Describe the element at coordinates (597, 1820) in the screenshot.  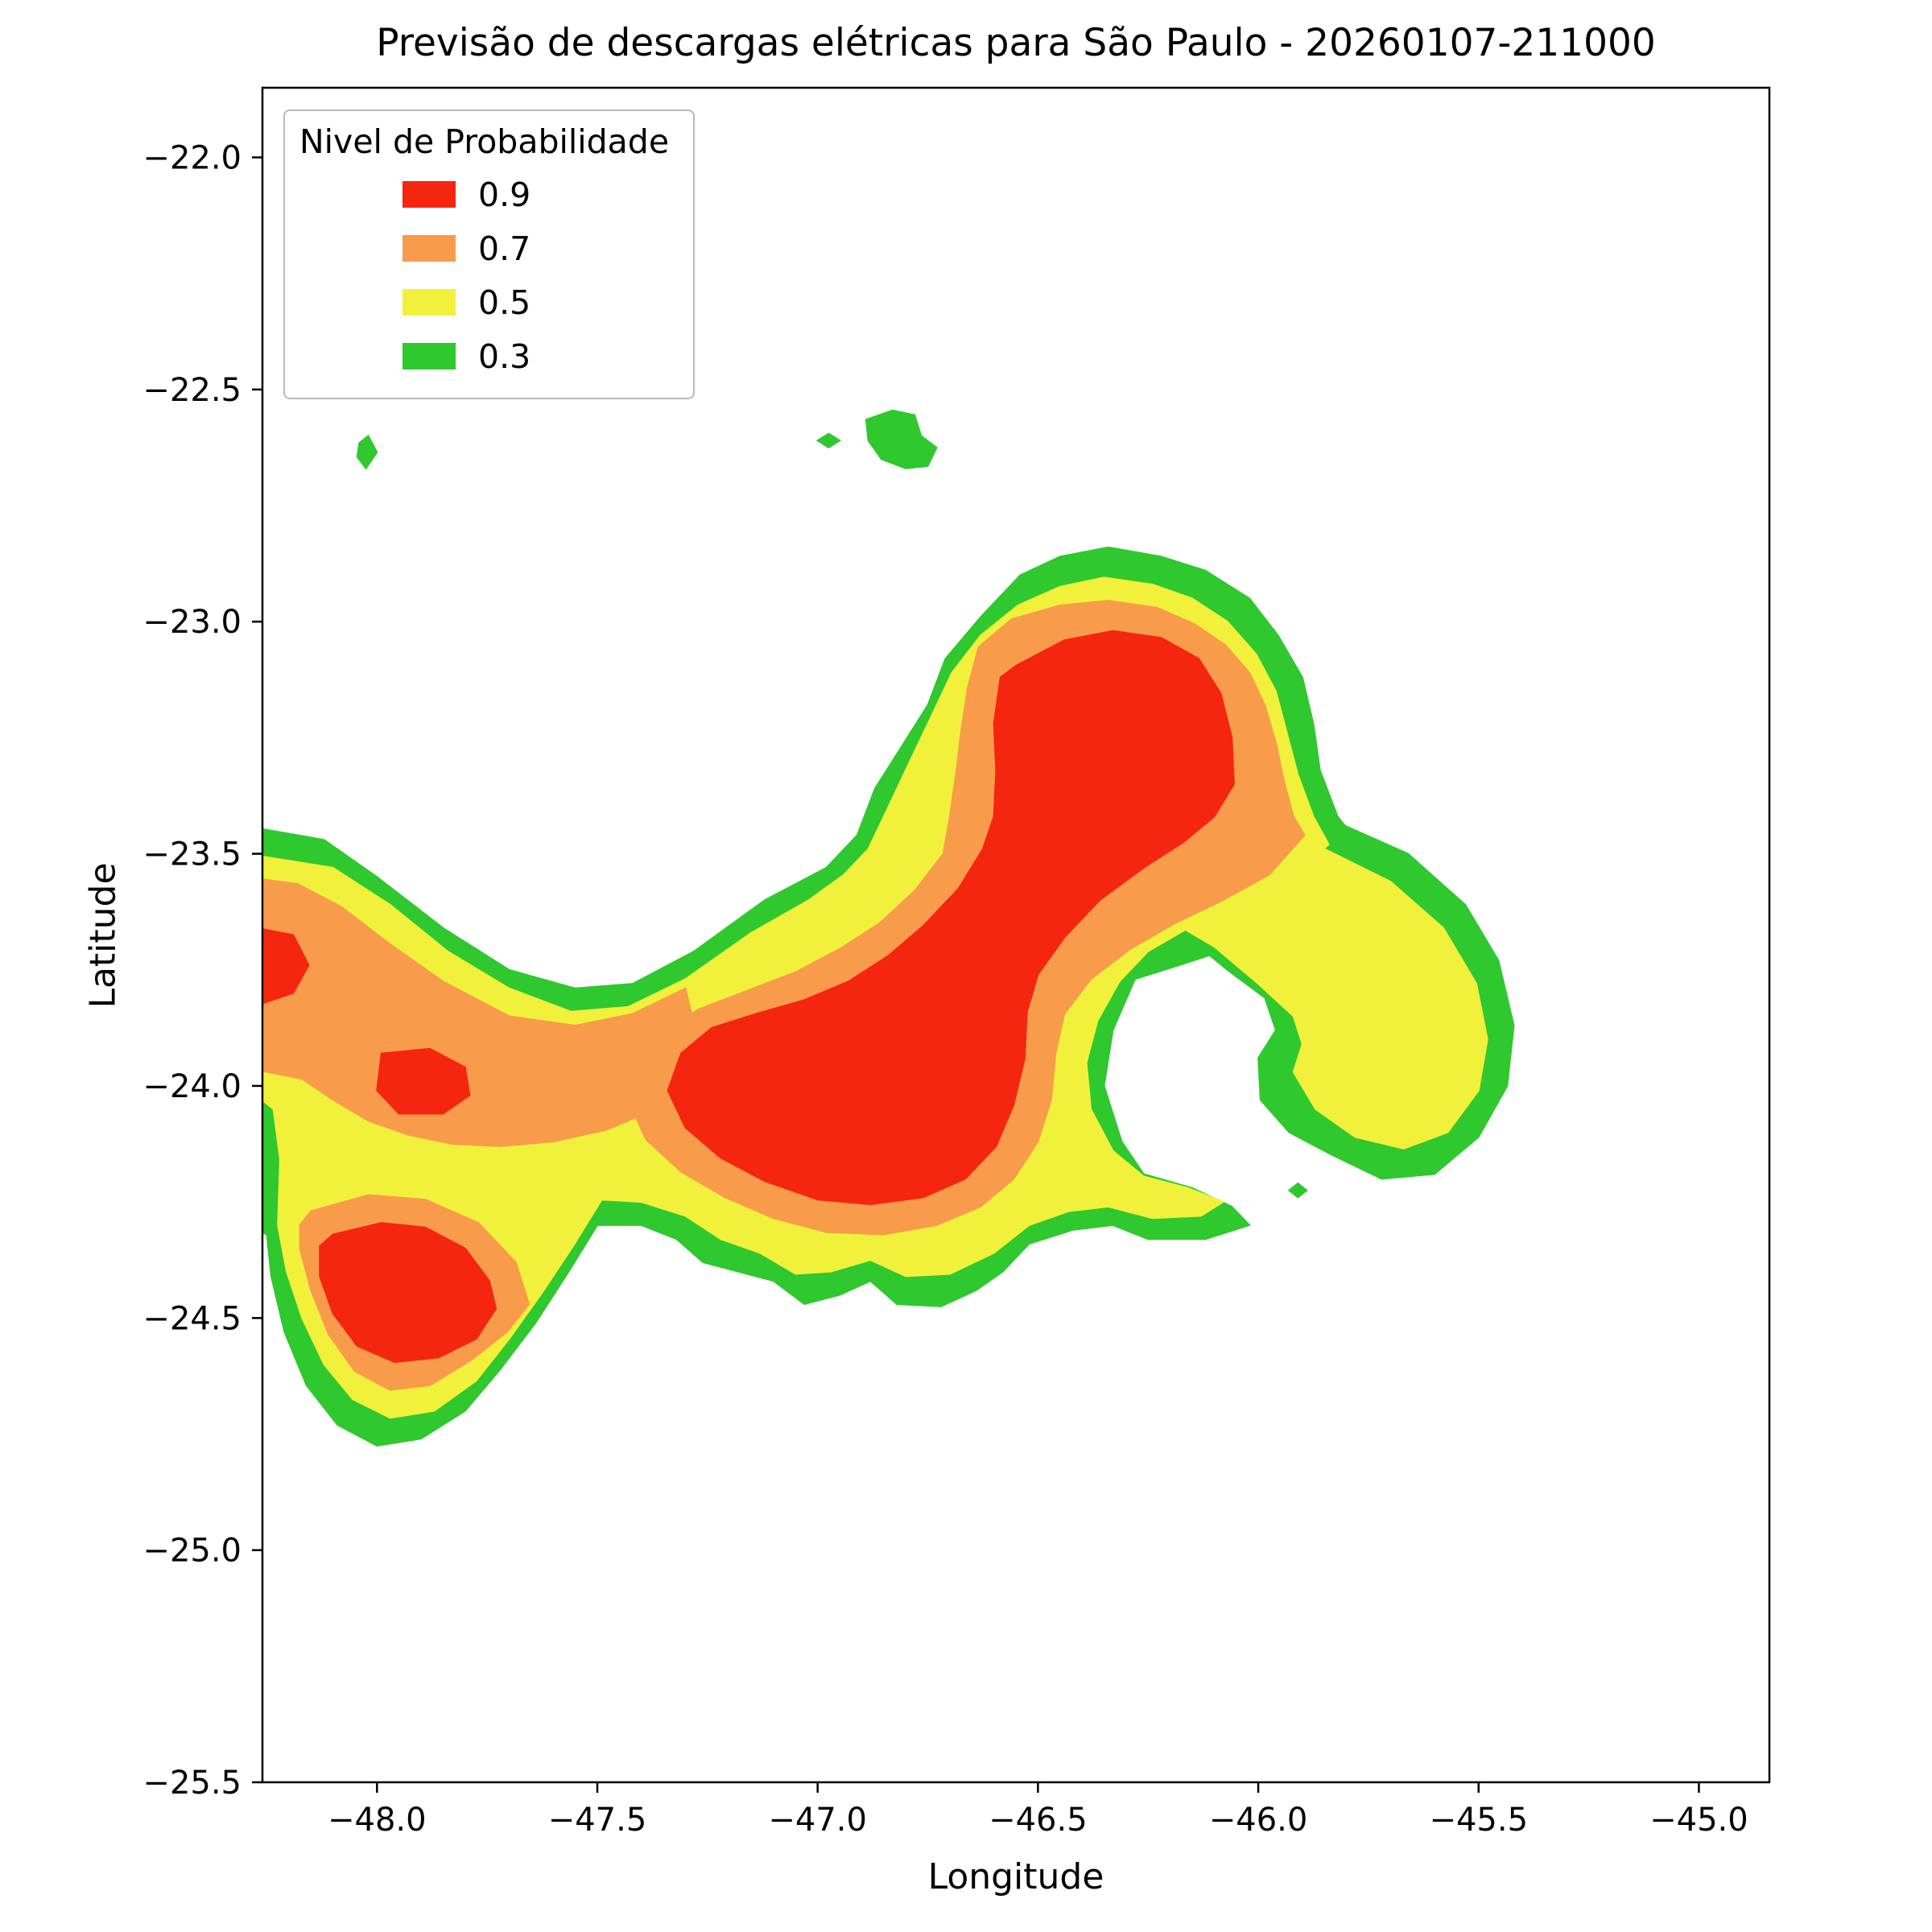
I see `x-tick-label: −47.5` at that location.